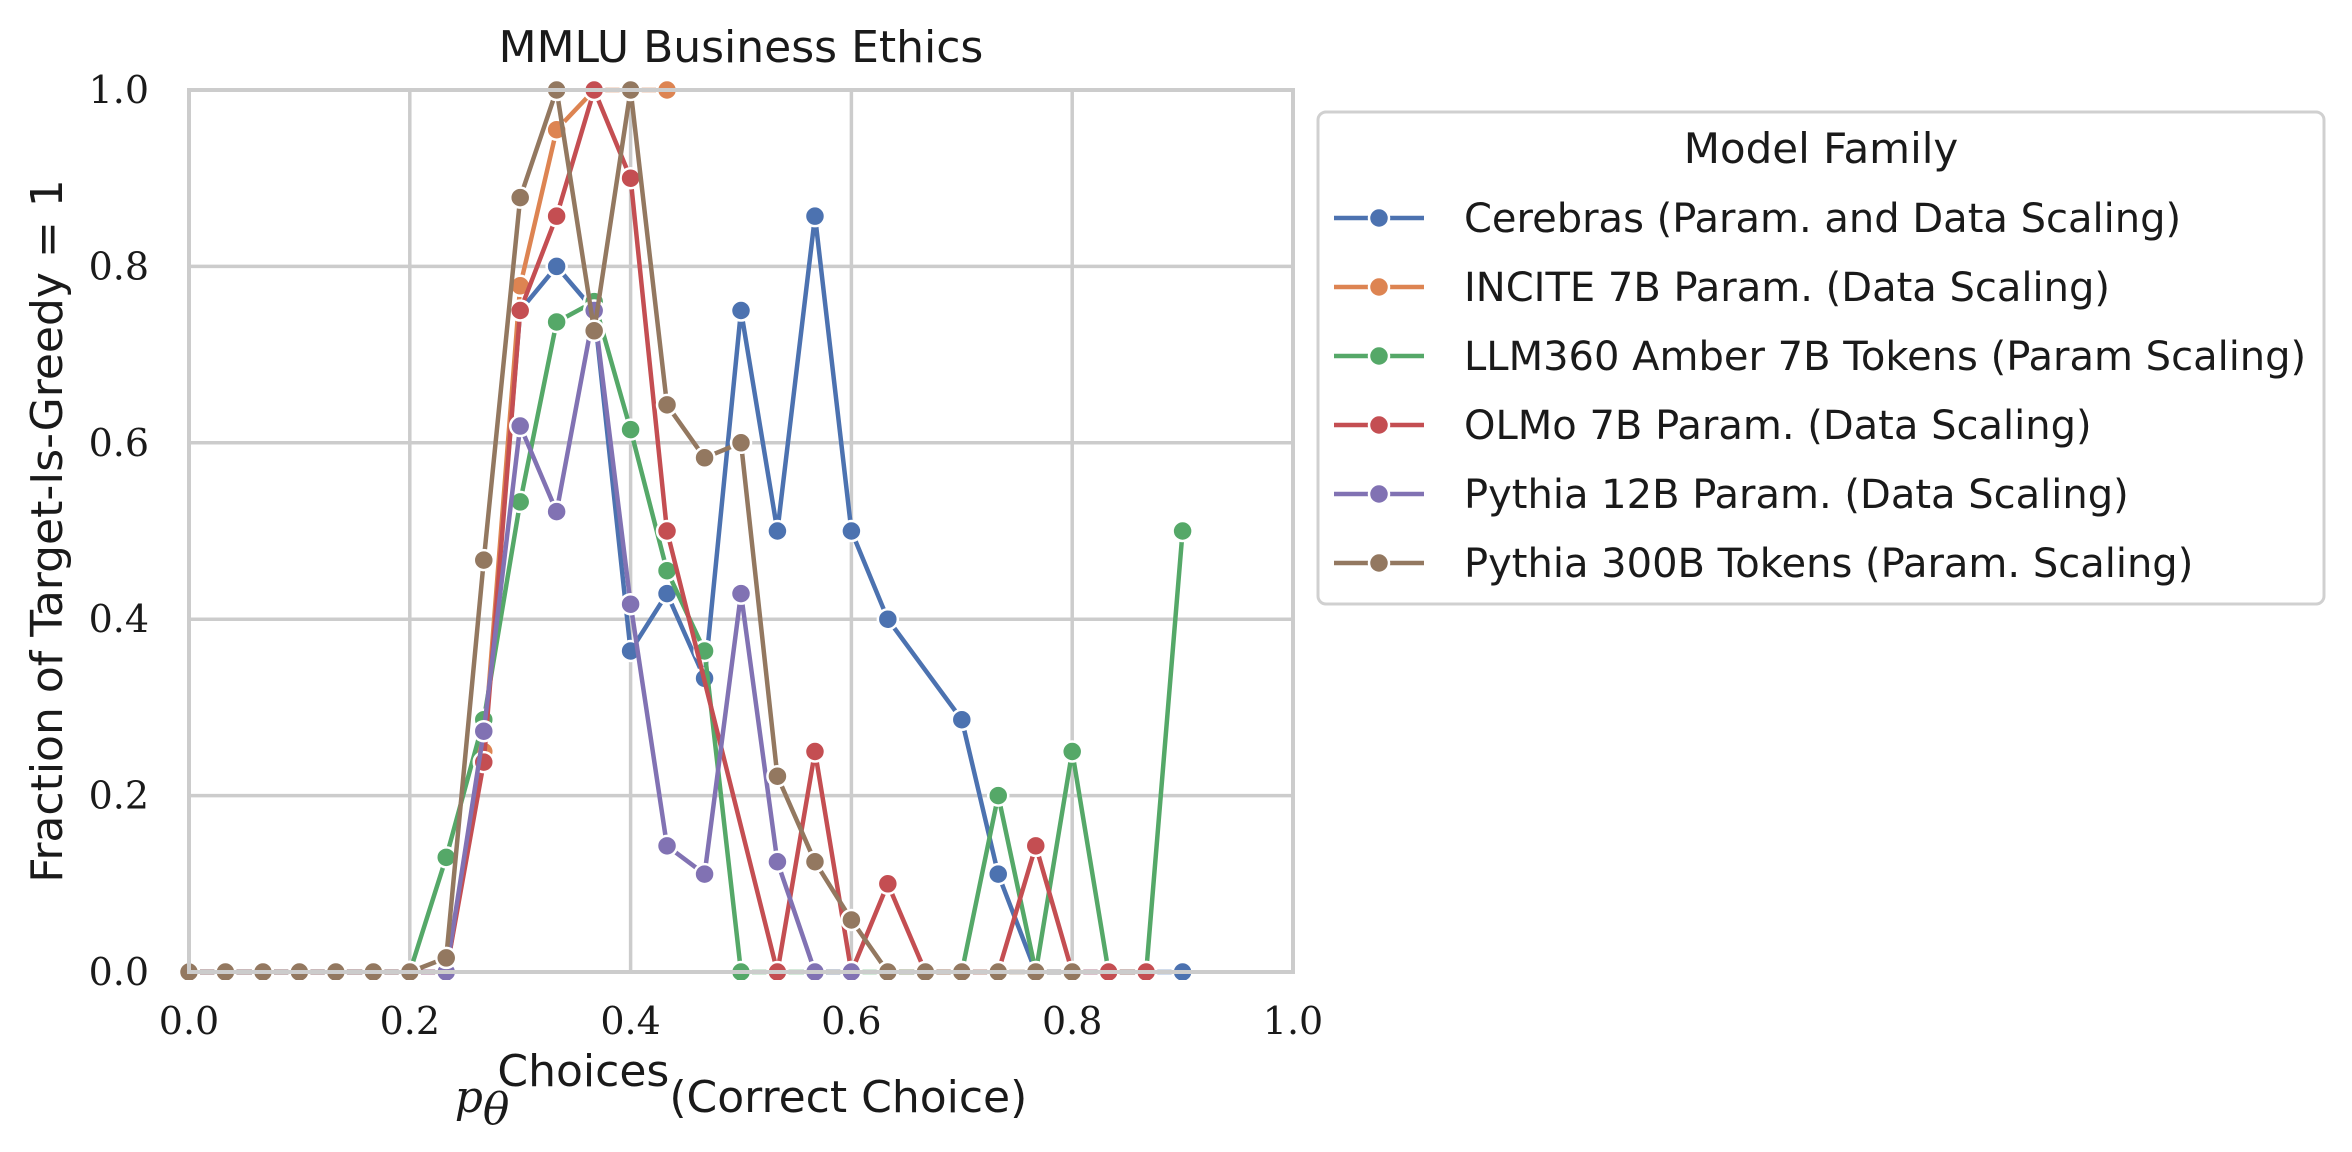 The height and width of the screenshot is (1152, 2352). I want to click on x-tick-label: 0.0, so click(189, 1021).